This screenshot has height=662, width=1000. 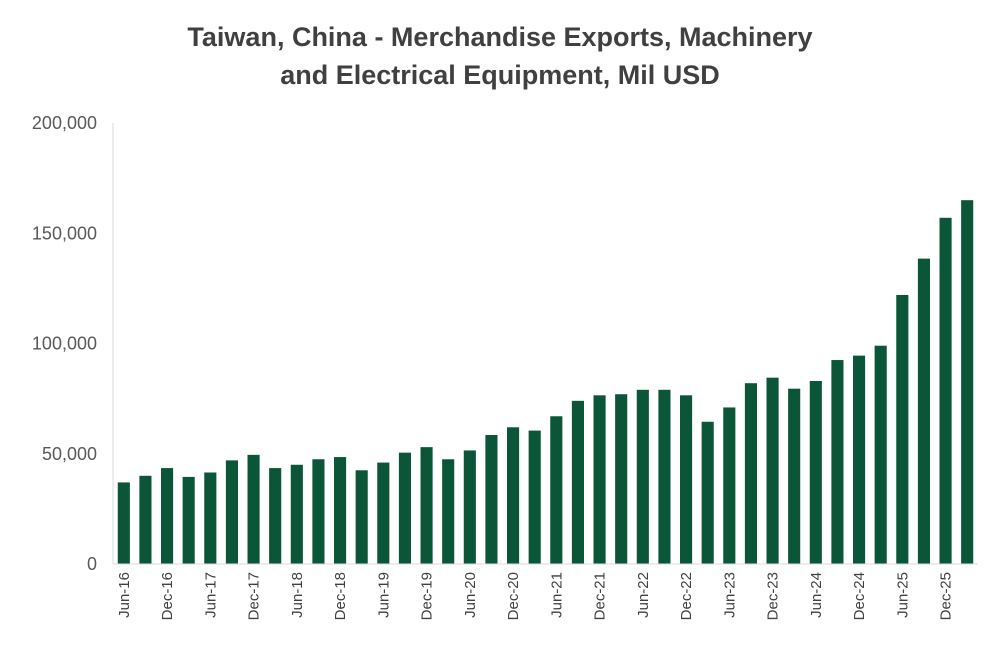 What do you see at coordinates (92, 564) in the screenshot?
I see `y-tick-label: 0` at bounding box center [92, 564].